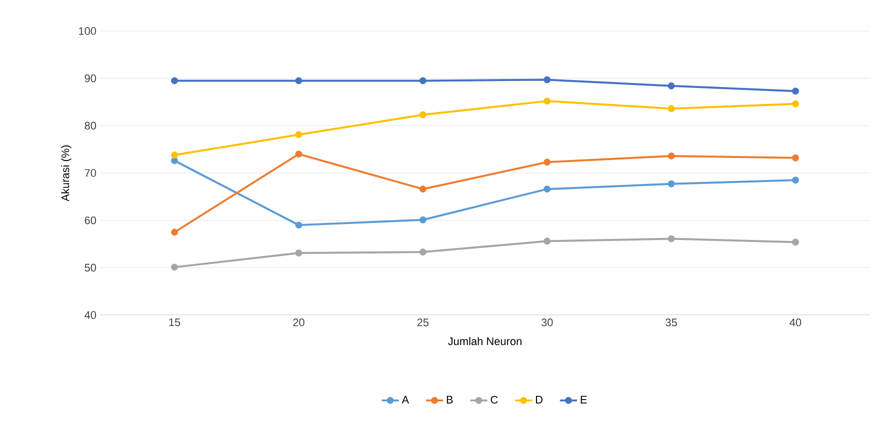 The height and width of the screenshot is (432, 876). Describe the element at coordinates (796, 322) in the screenshot. I see `x-tick-label: 40` at that location.